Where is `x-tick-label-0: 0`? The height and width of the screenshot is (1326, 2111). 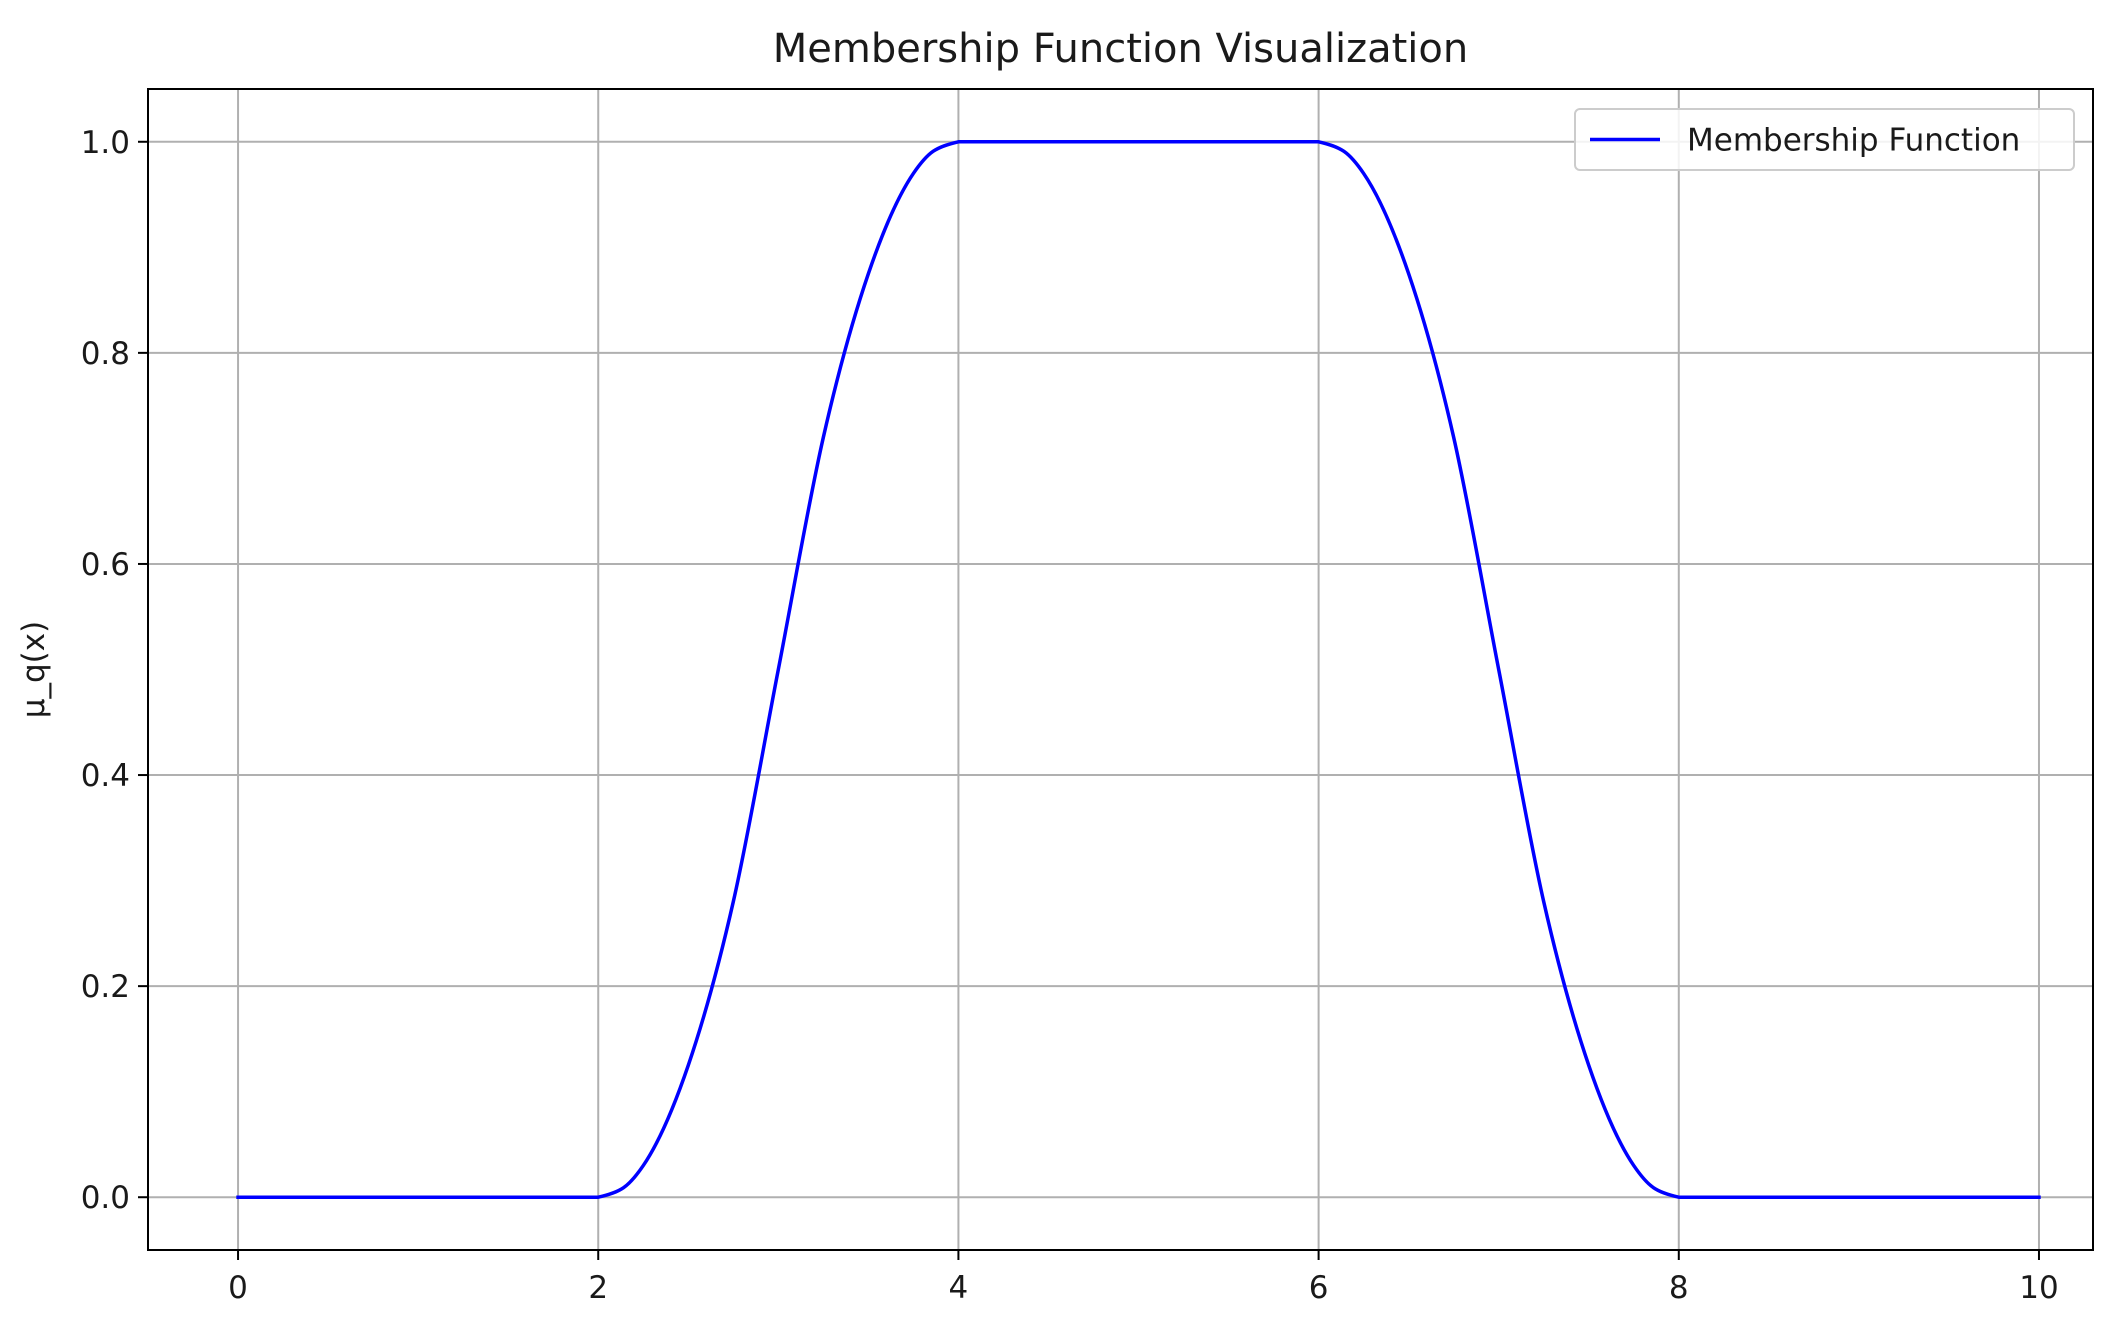
x-tick-label-0: 0 is located at coordinates (238, 1288).